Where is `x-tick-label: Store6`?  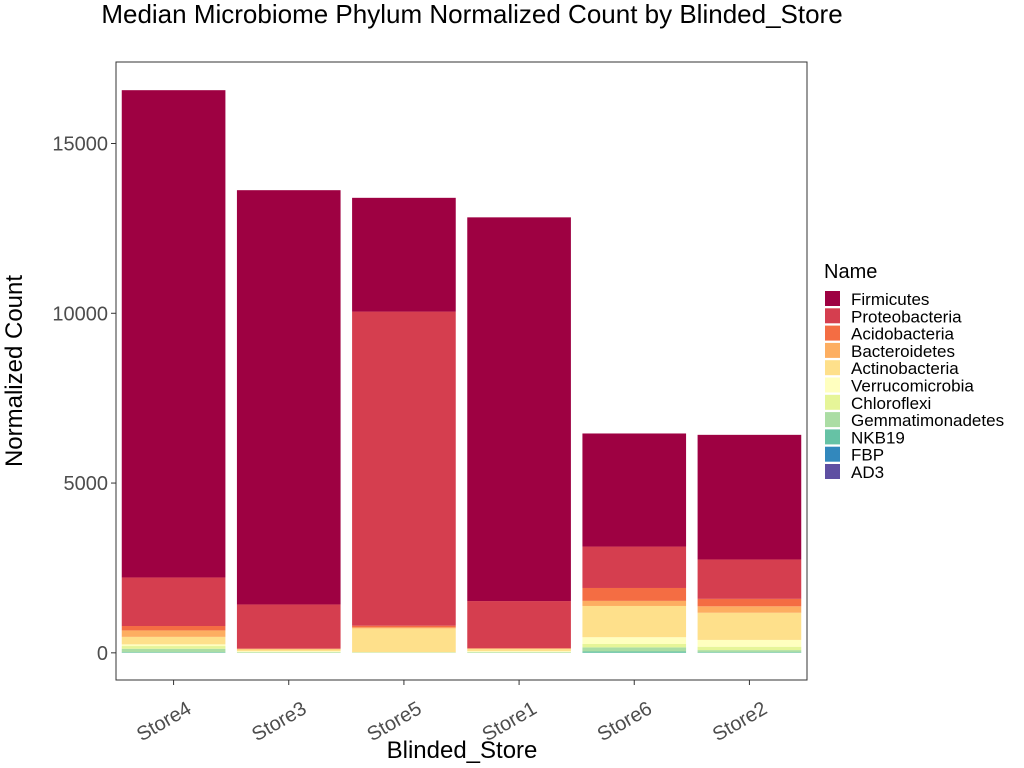
x-tick-label: Store6 is located at coordinates (625, 722).